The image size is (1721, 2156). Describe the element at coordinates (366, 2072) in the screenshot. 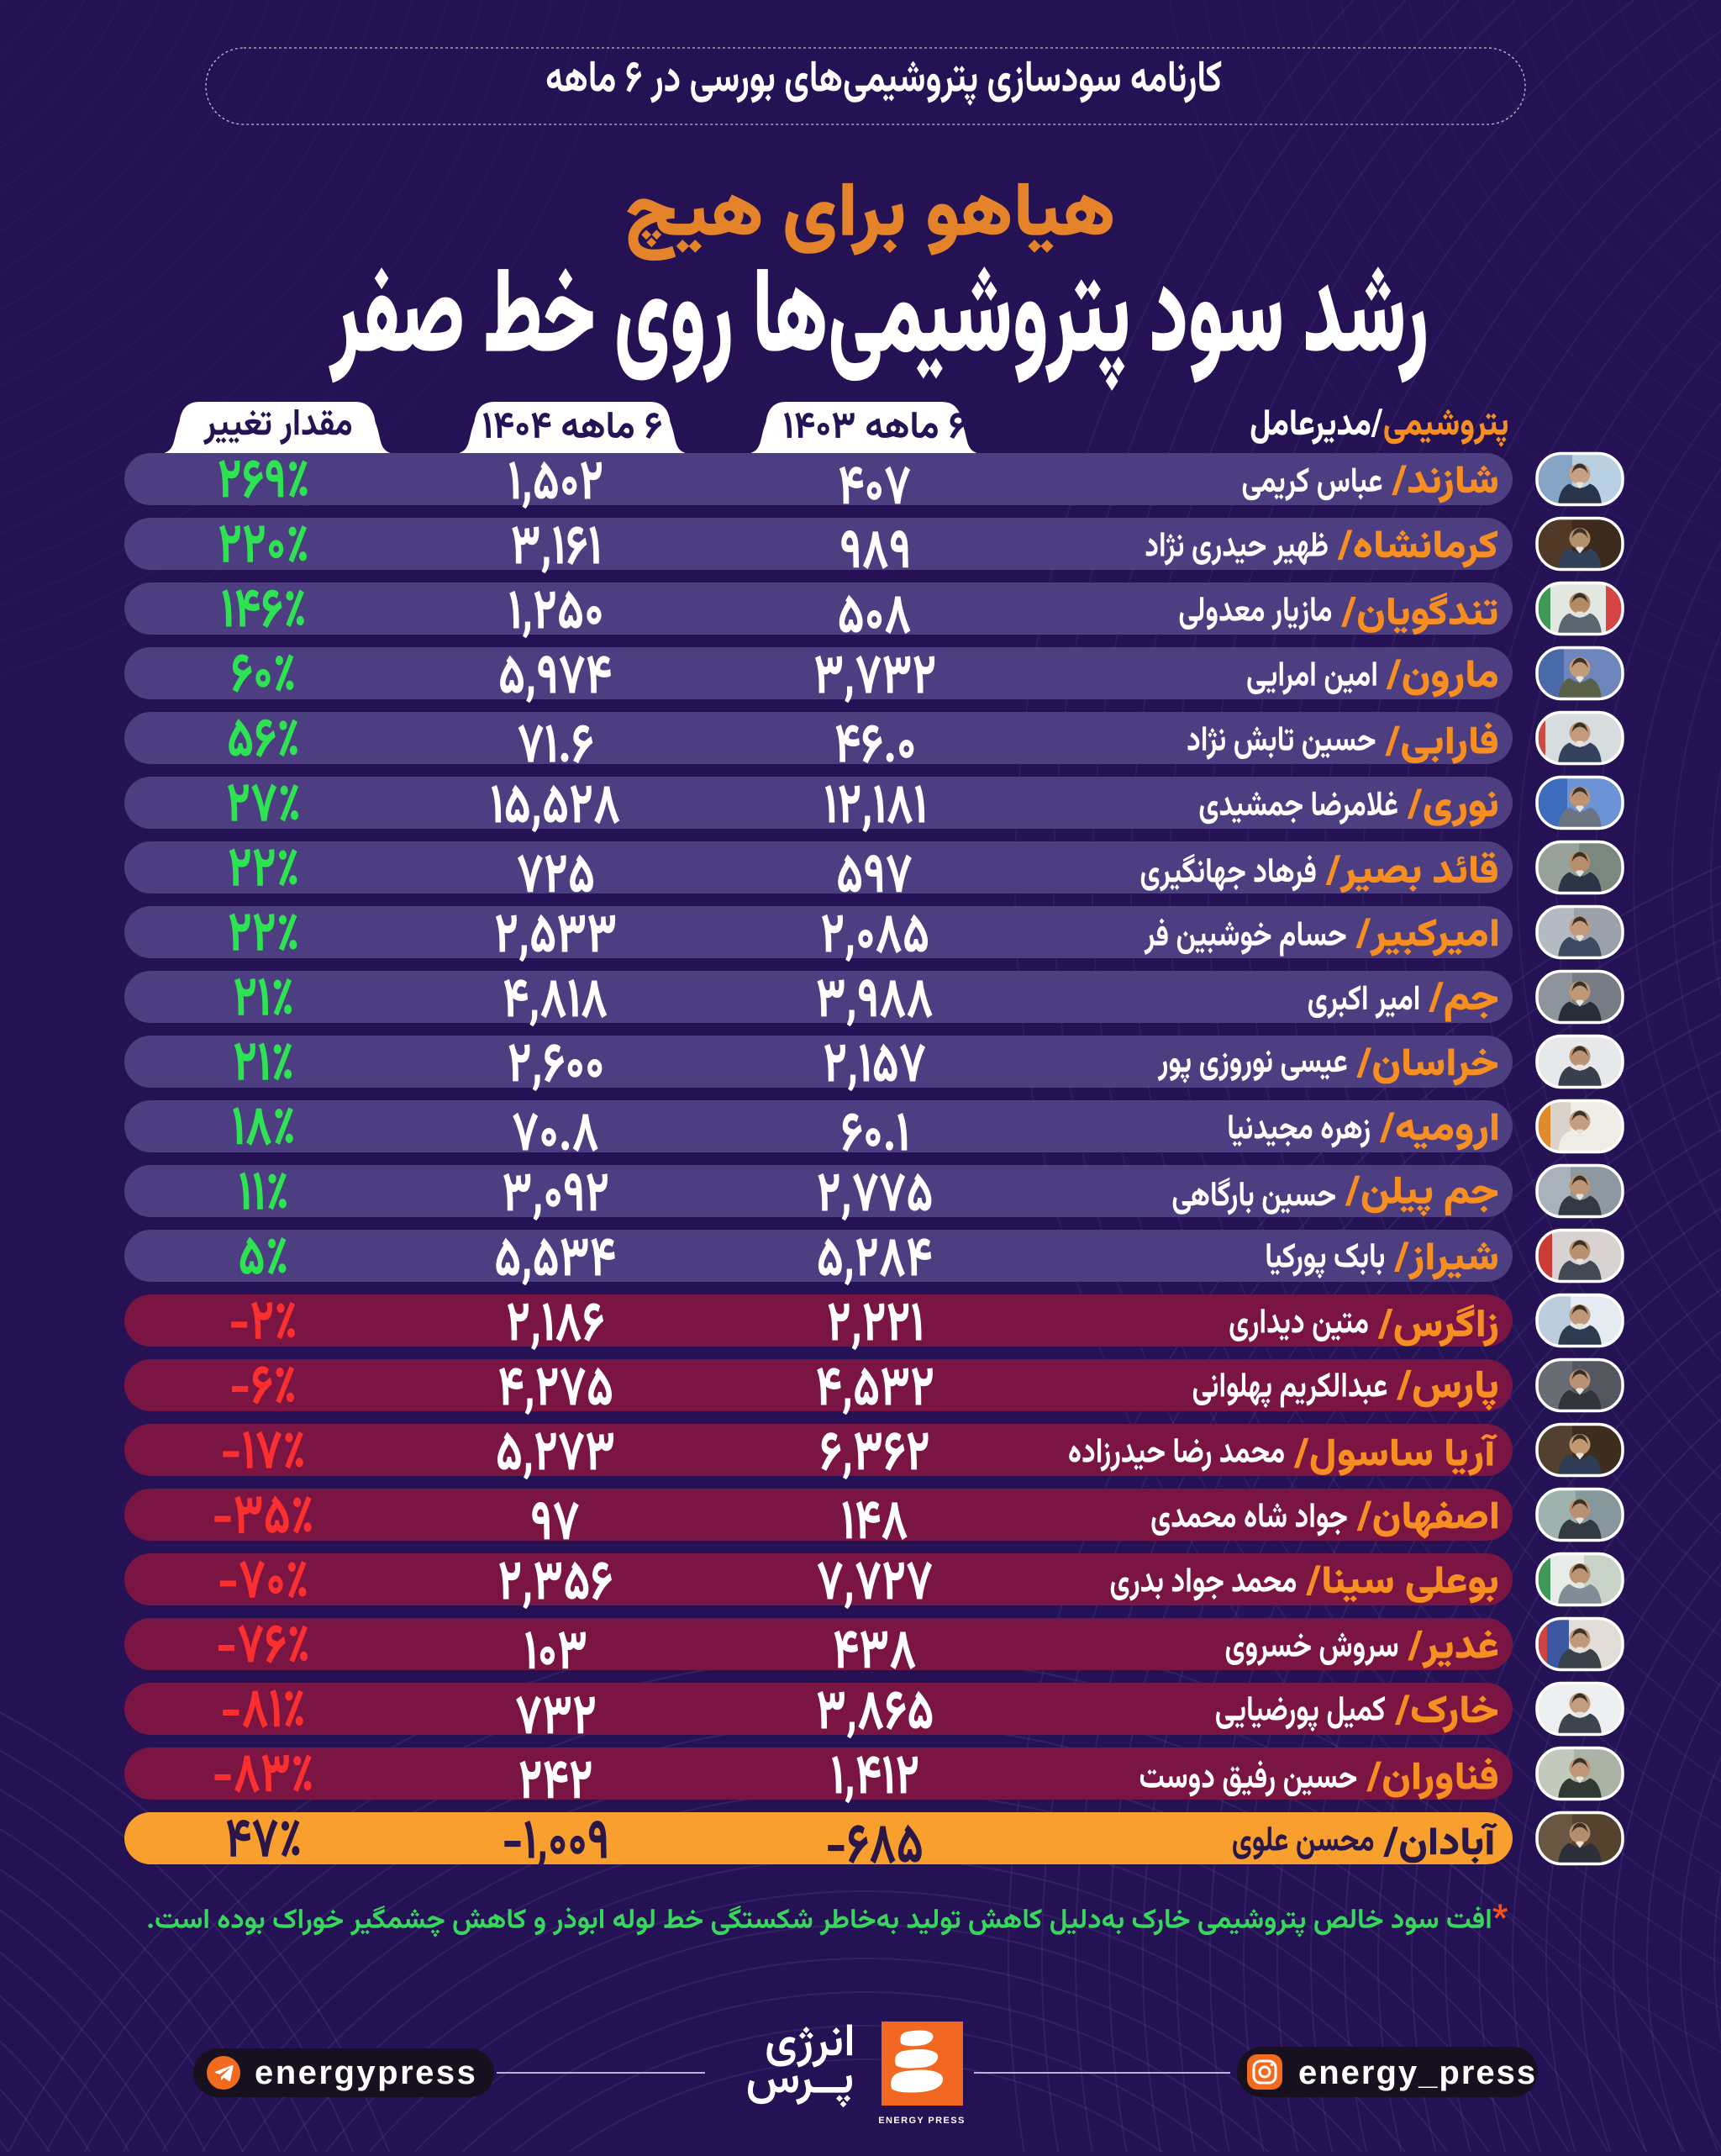

I see `svg-text: energypress` at that location.